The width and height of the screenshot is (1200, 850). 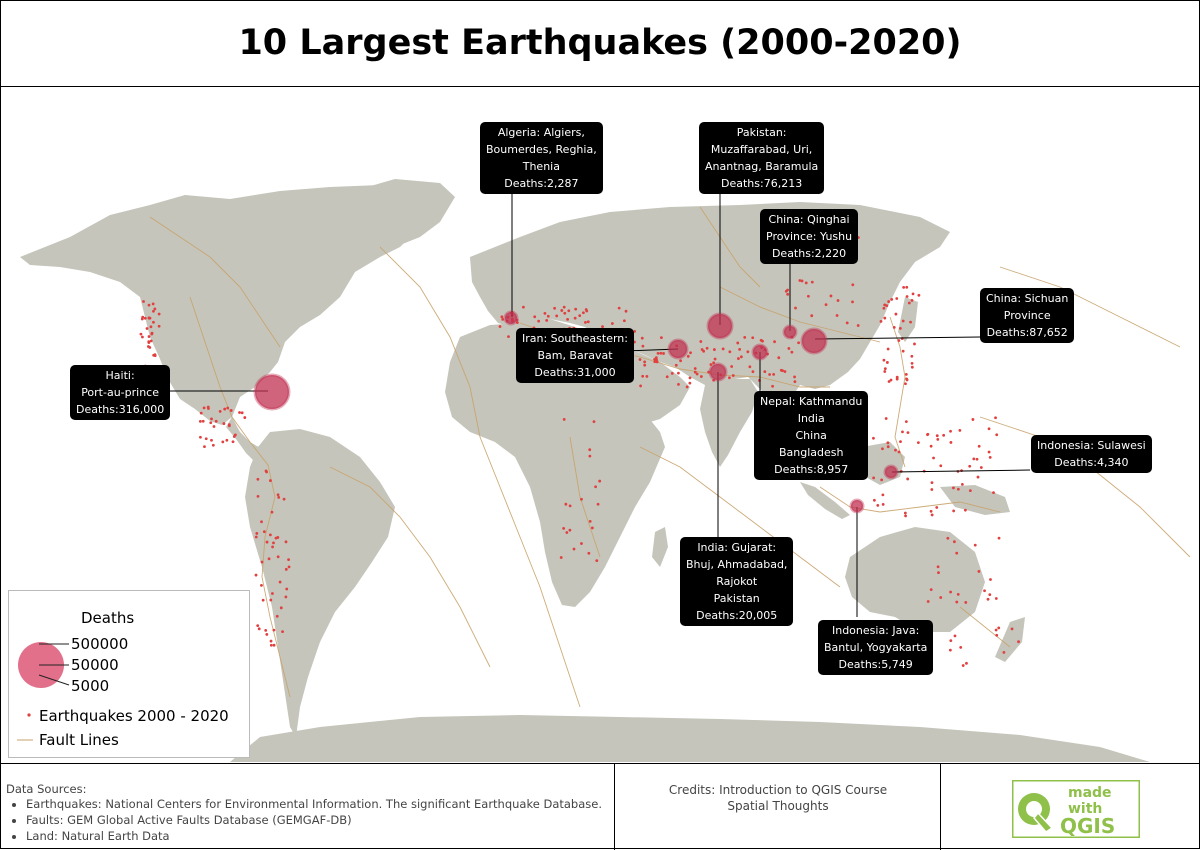 What do you see at coordinates (314, 836) in the screenshot?
I see `source-item: Land: Natural Earth Data` at bounding box center [314, 836].